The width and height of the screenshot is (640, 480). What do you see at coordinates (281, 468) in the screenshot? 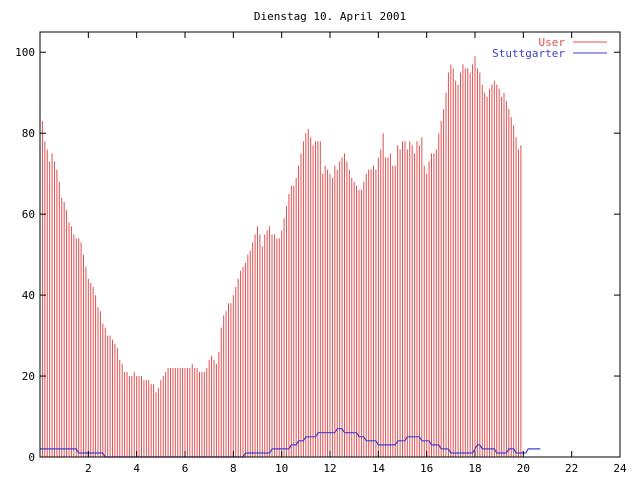
I see `x-tick-label: 10` at bounding box center [281, 468].